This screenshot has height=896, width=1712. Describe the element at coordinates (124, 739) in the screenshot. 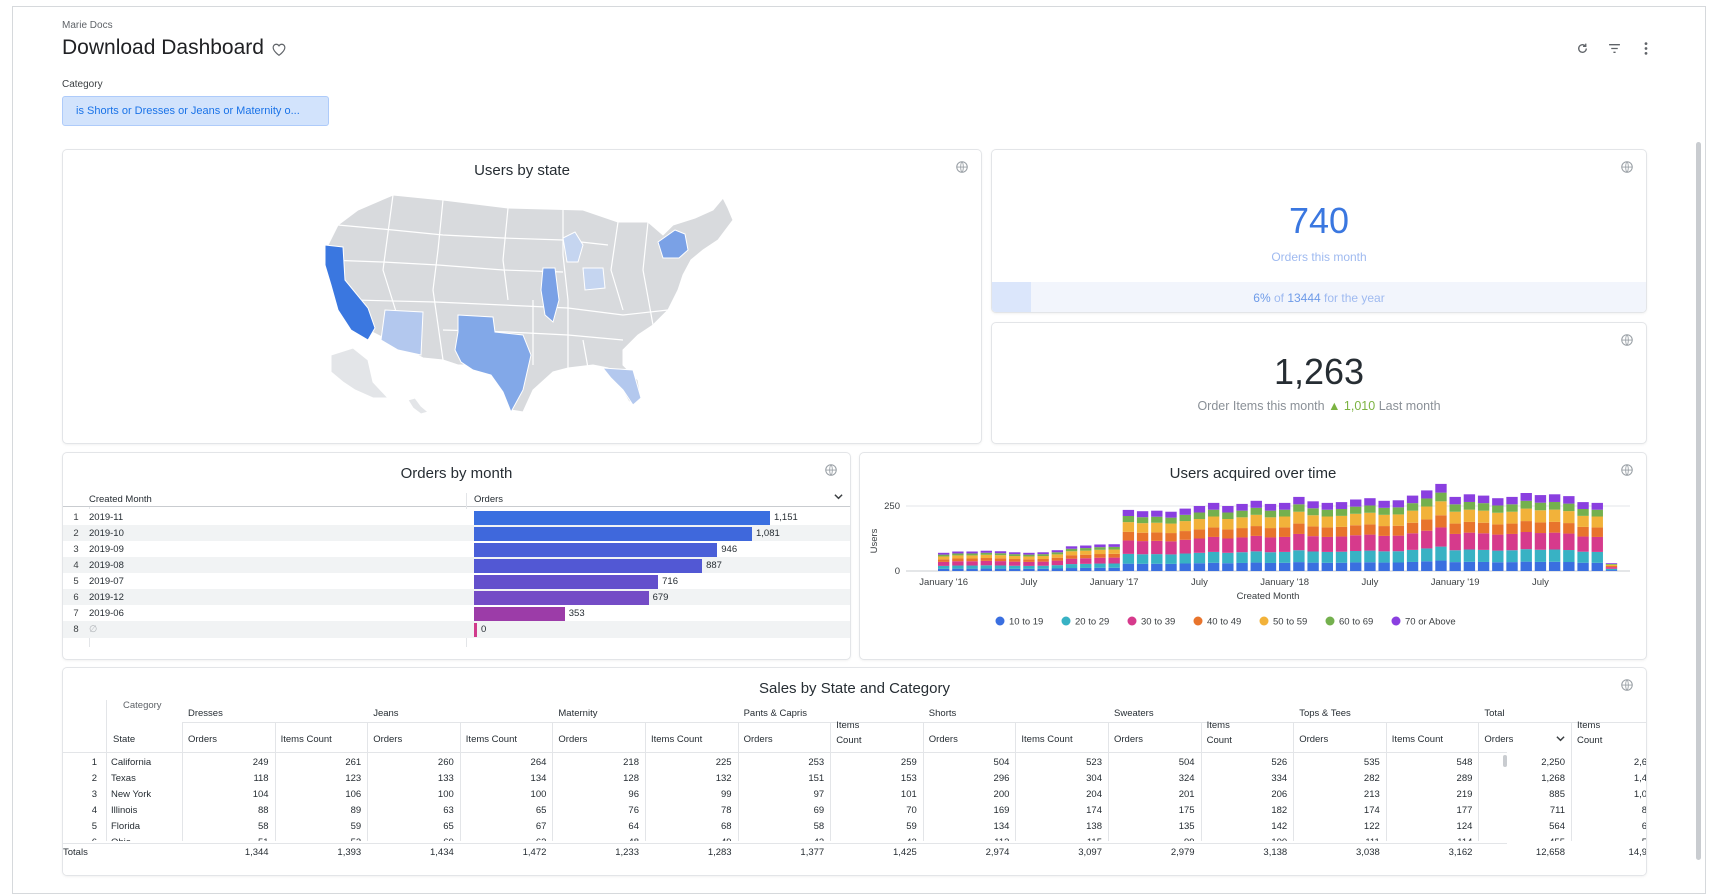

I see `state-header: State` at that location.